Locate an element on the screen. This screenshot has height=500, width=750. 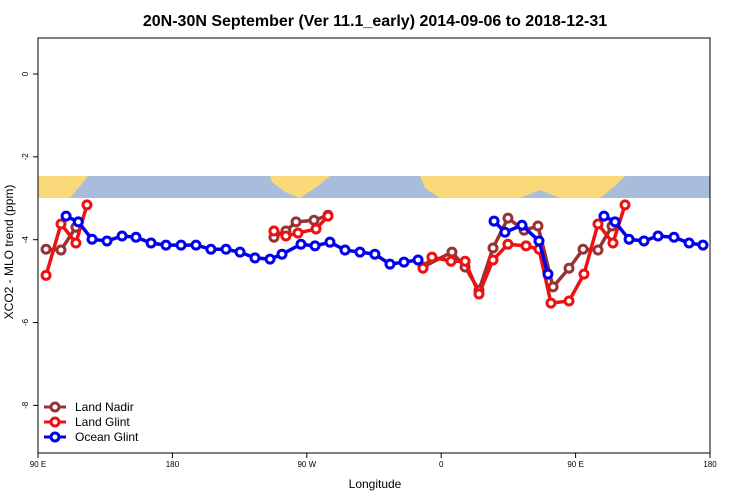
y-tick-label: -6 is located at coordinates (25, 322).